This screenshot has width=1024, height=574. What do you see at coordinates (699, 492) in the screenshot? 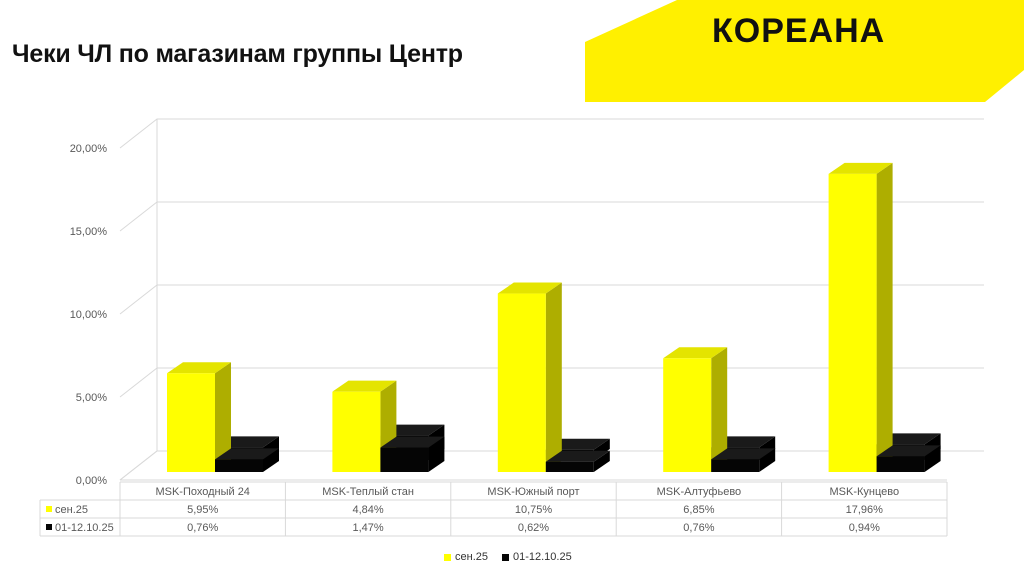
I see `x-tick-label: MSK-Алтуфьево` at bounding box center [699, 492].